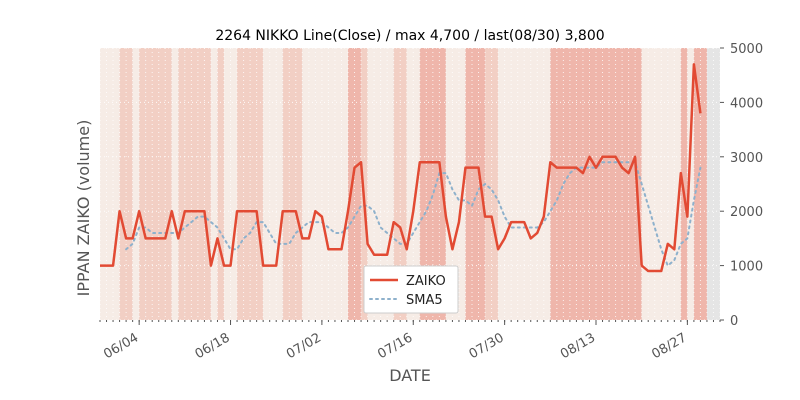 This screenshot has width=800, height=400. I want to click on x-tick-label: 07/30, so click(487, 346).